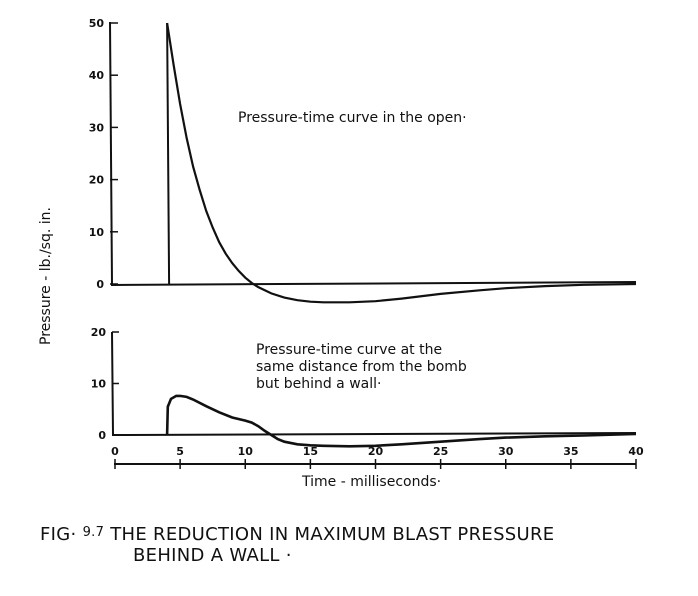 The image size is (698, 596). Describe the element at coordinates (102, 435) in the screenshot. I see `lower-y-tick-label: 0` at that location.